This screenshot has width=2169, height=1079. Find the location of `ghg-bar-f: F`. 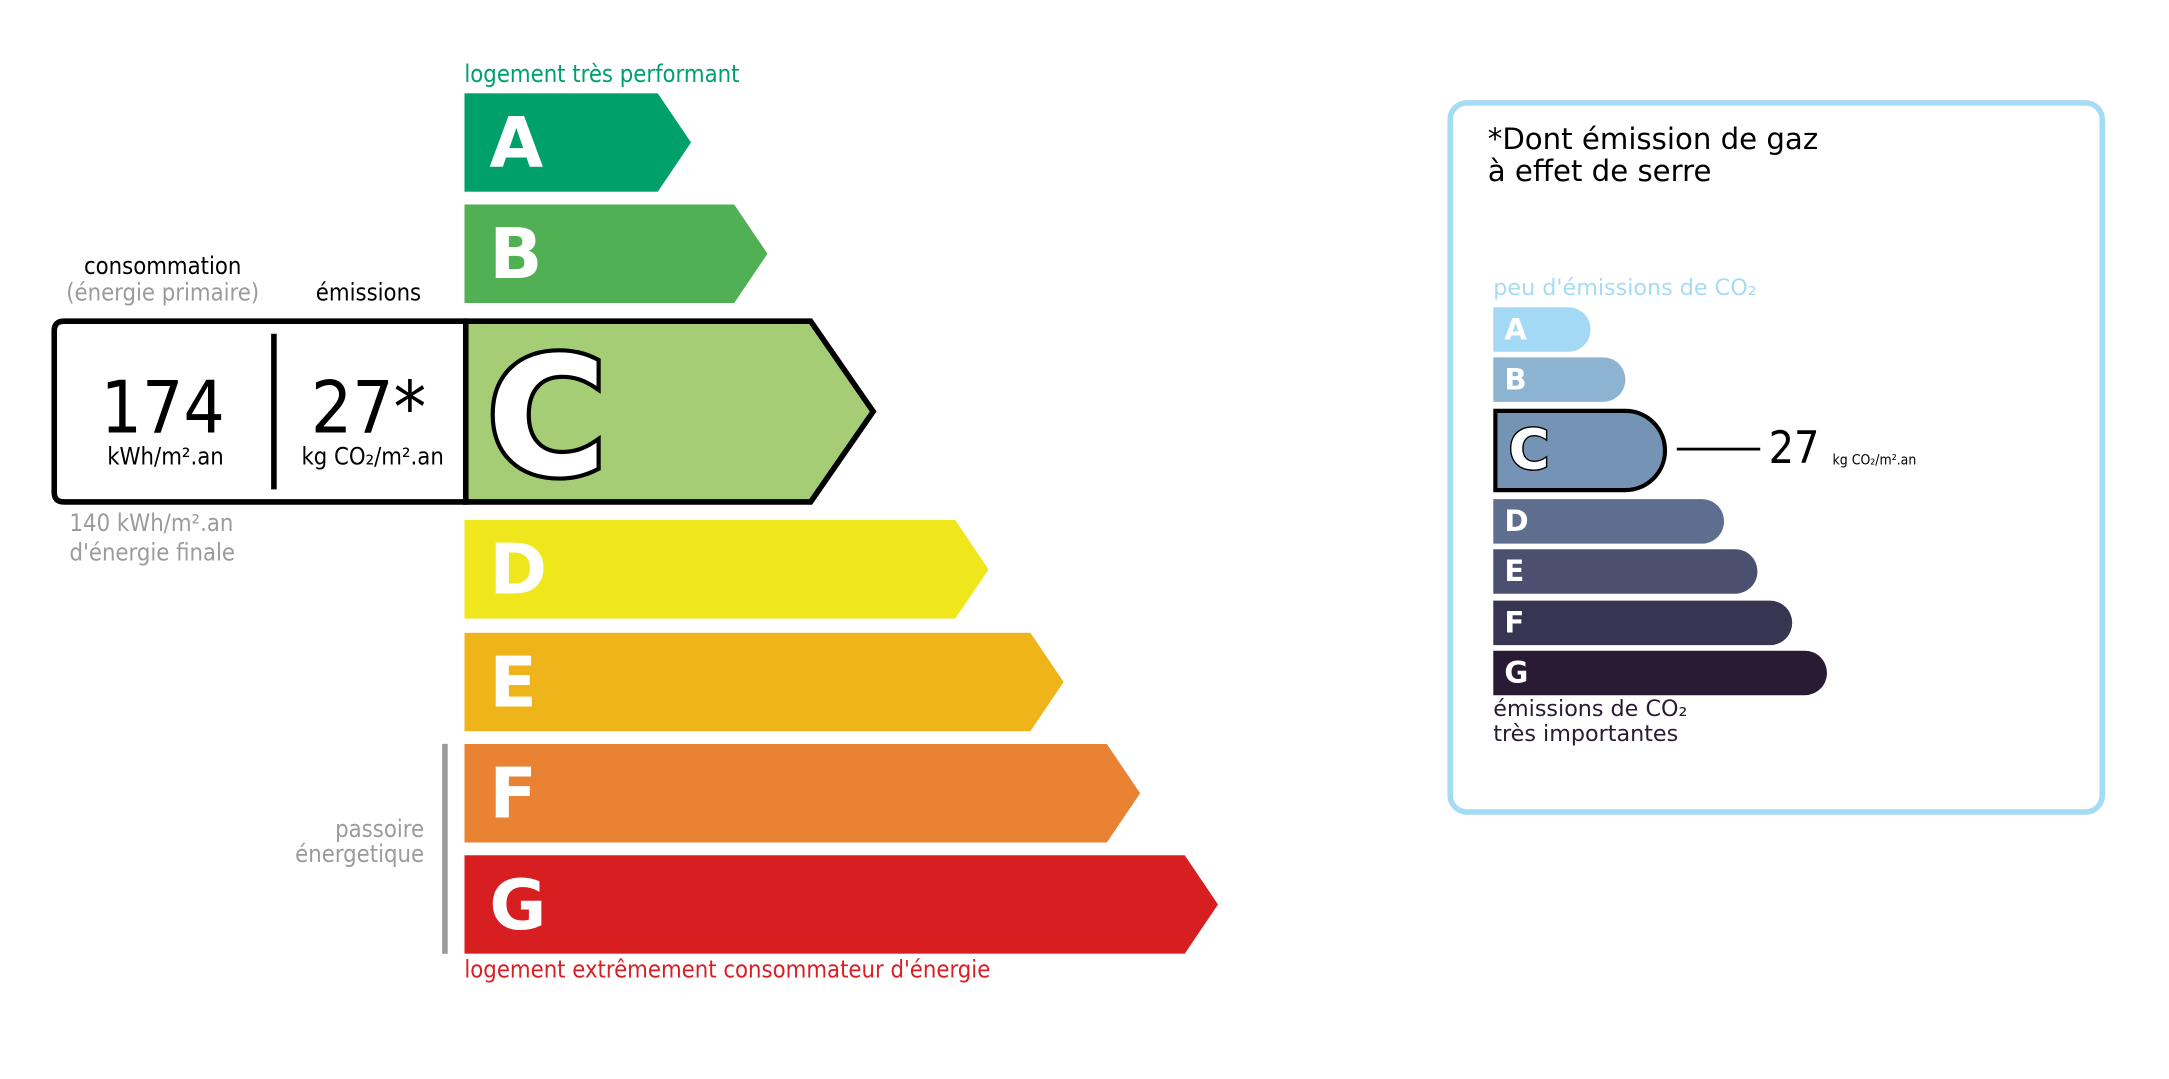

ghg-bar-f: F is located at coordinates (1643, 623).